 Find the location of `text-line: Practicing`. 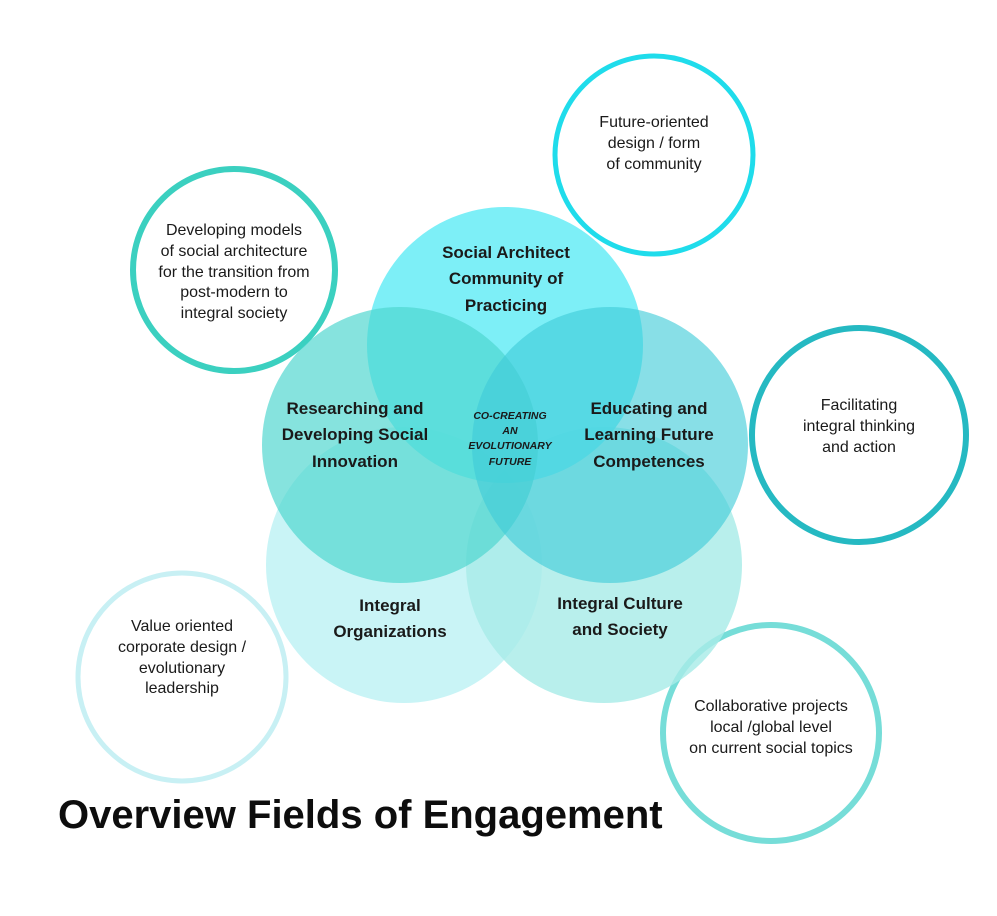

text-line: Practicing is located at coordinates (506, 305).